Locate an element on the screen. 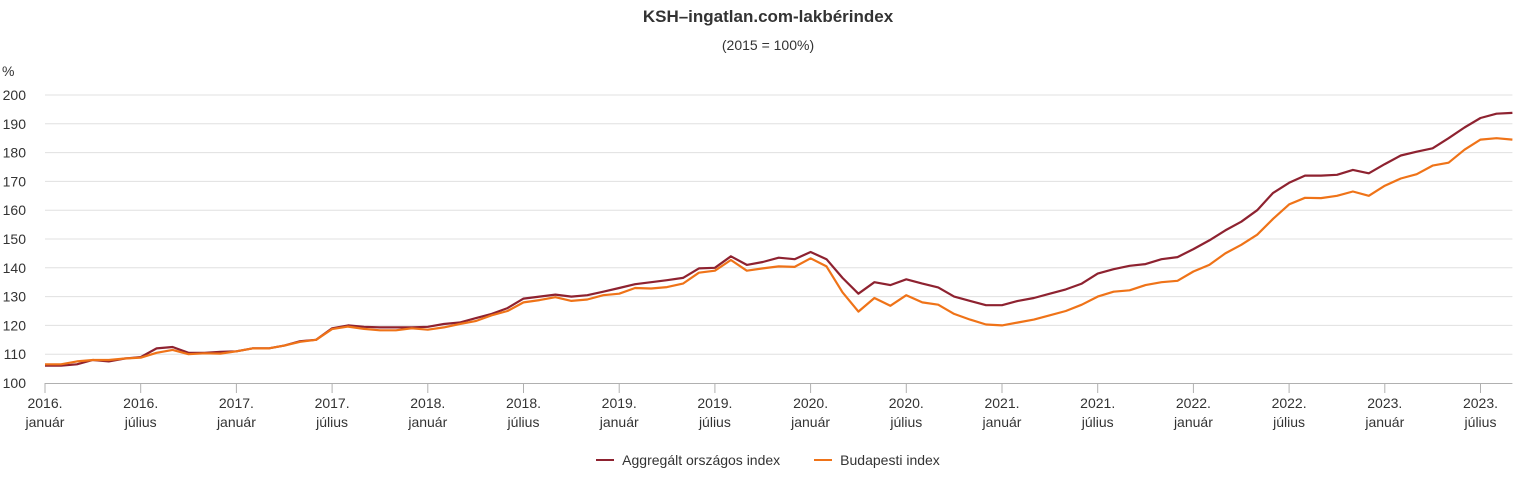  y-tick-label: 190 is located at coordinates (15, 124).